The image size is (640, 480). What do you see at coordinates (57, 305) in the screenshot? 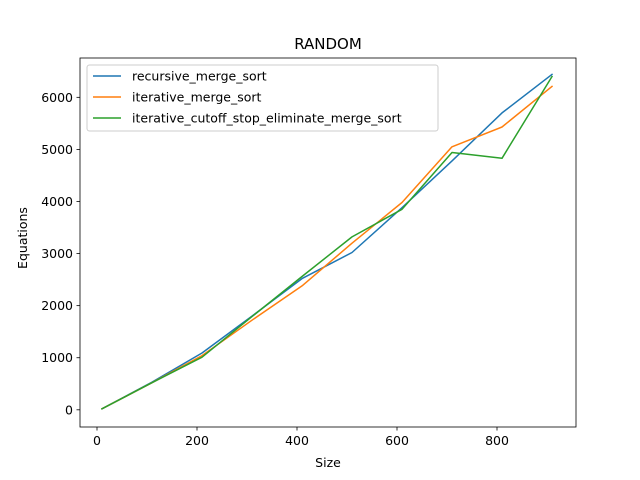
I see `y-tick-label: 2000` at bounding box center [57, 305].